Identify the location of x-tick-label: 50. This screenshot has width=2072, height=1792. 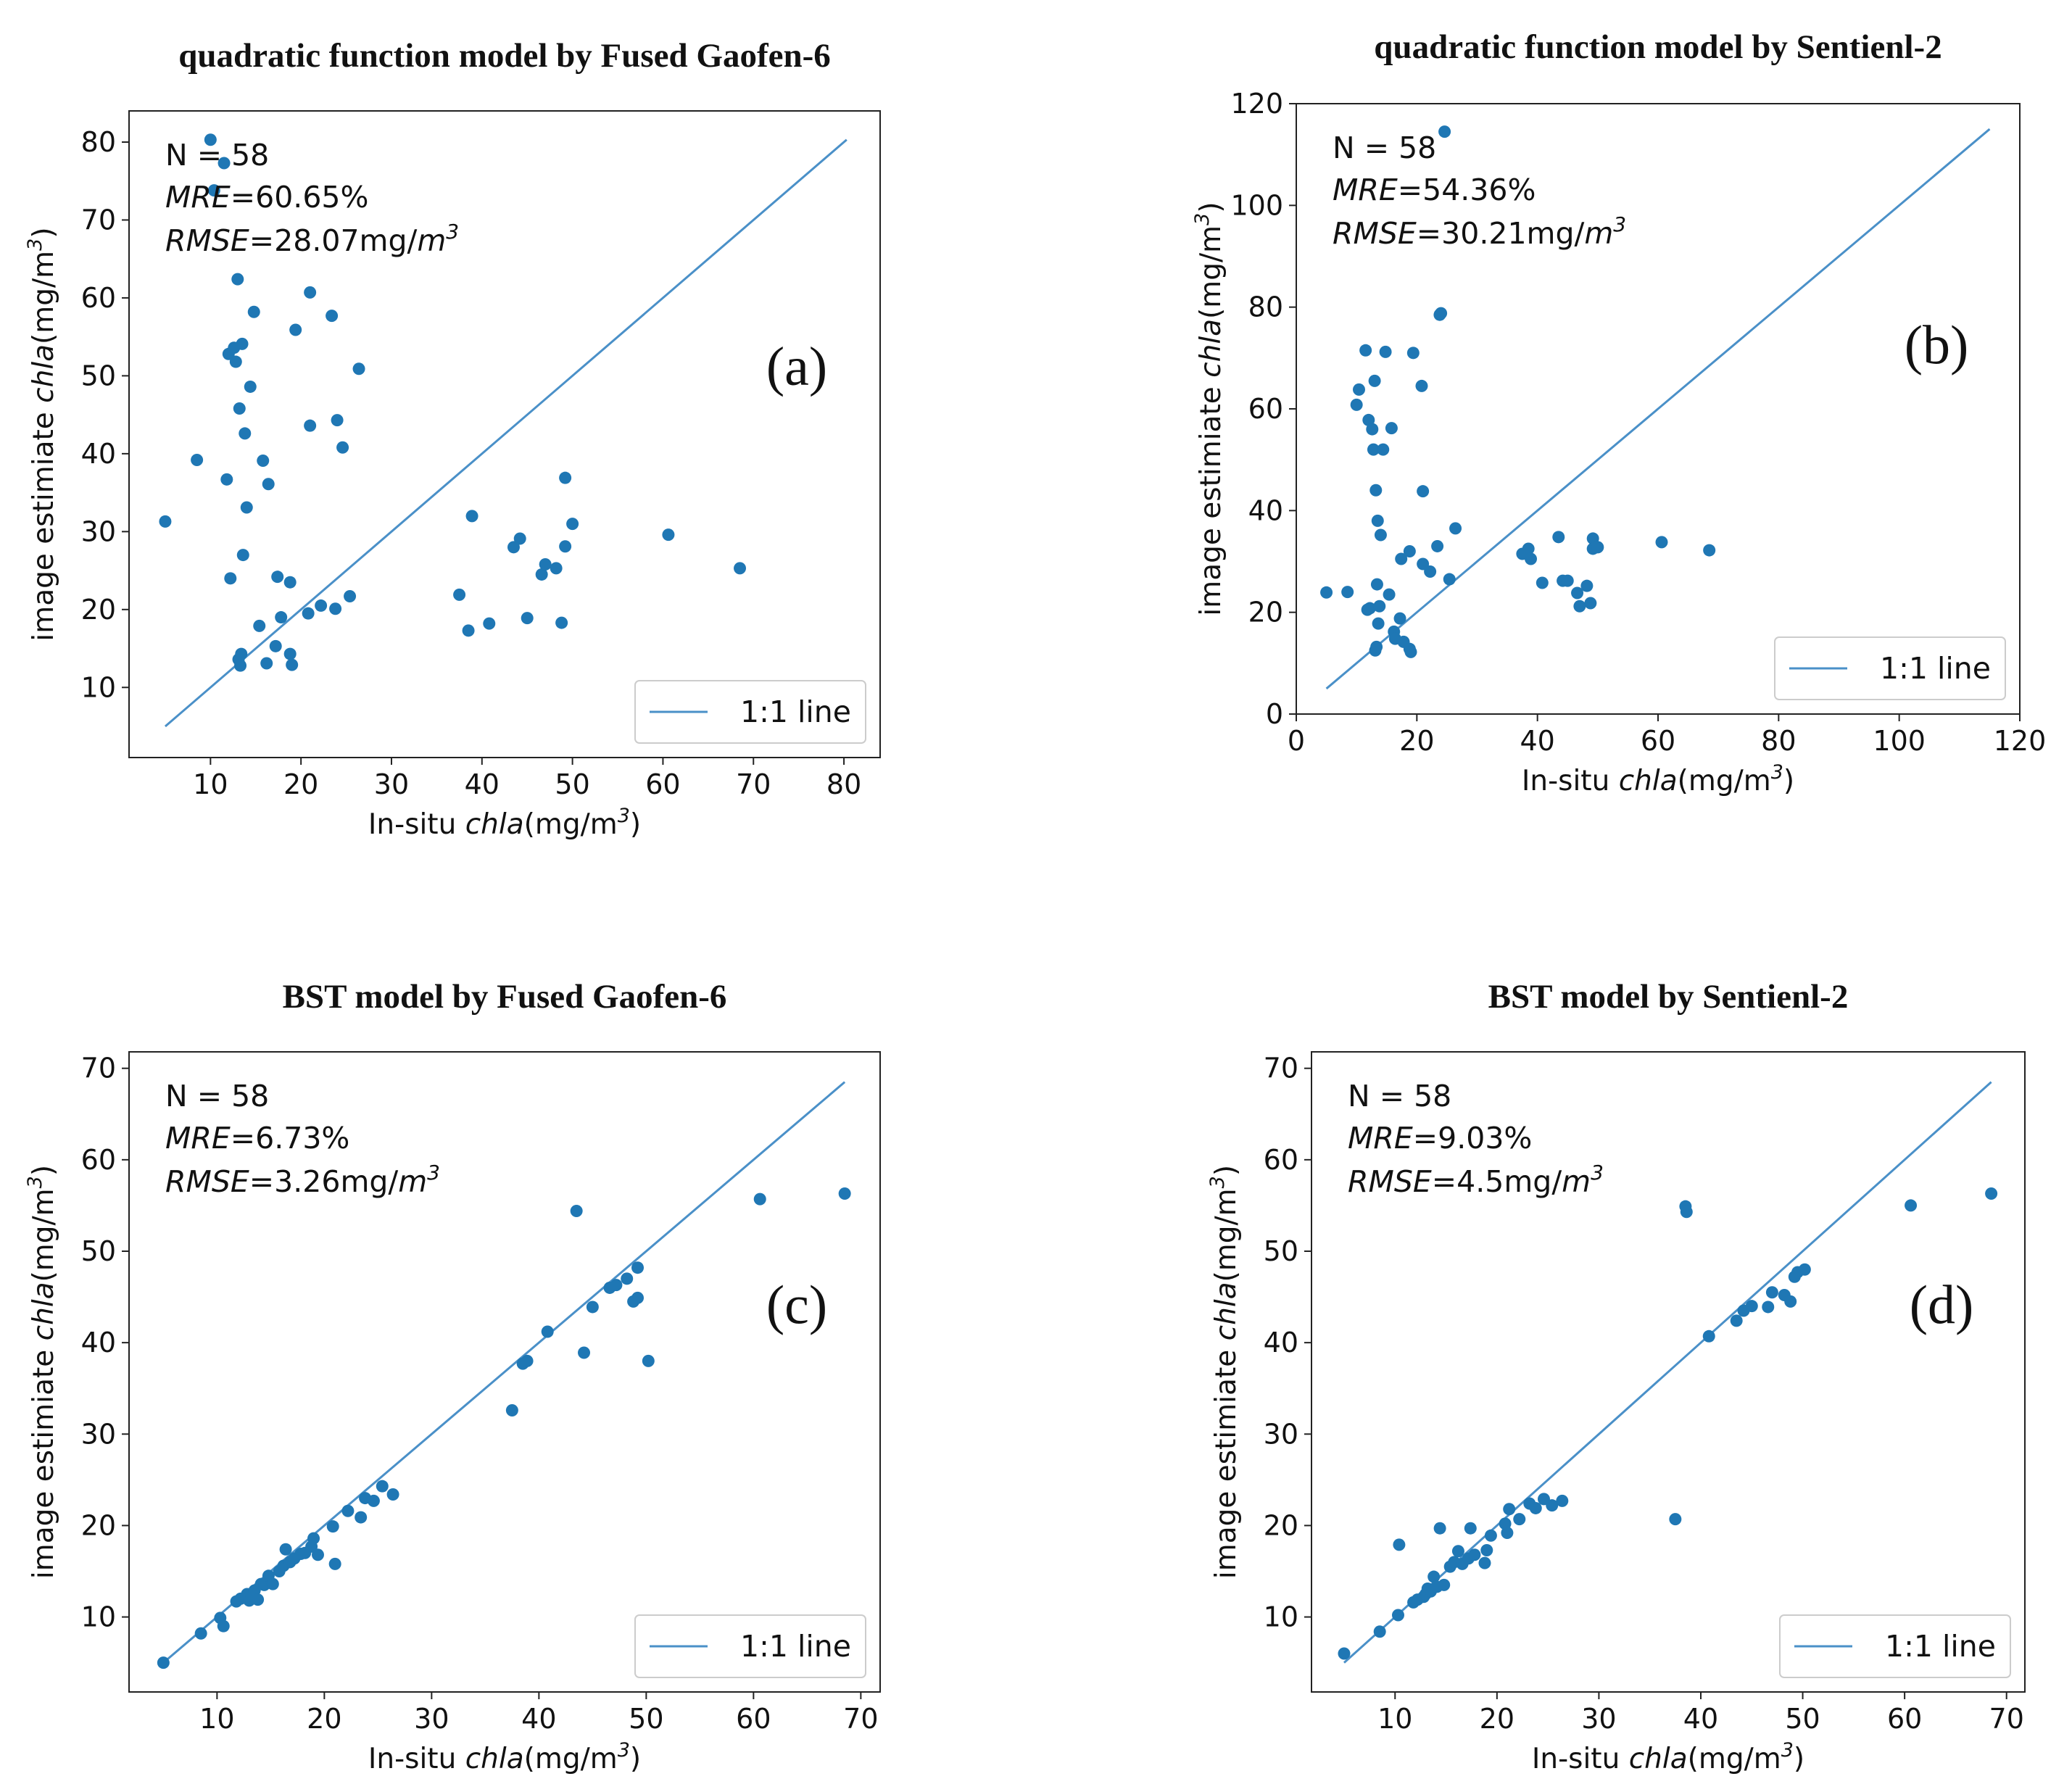
(572, 784).